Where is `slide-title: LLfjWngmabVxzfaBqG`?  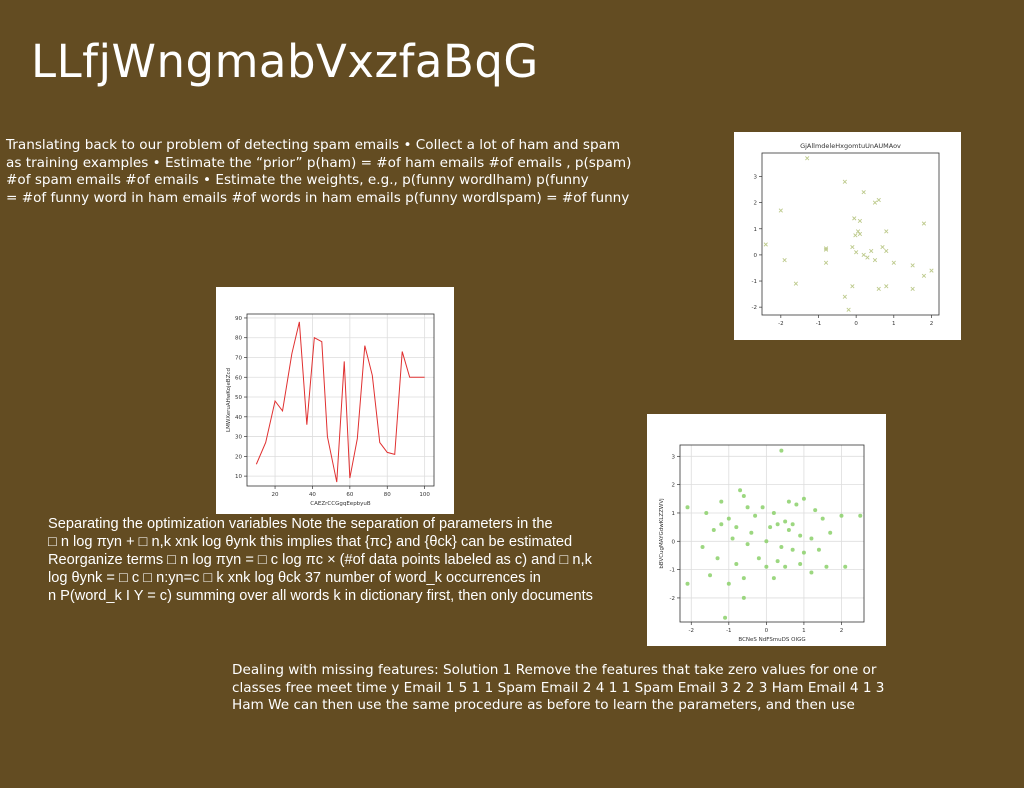 slide-title: LLfjWngmabVxzfaBqG is located at coordinates (285, 61).